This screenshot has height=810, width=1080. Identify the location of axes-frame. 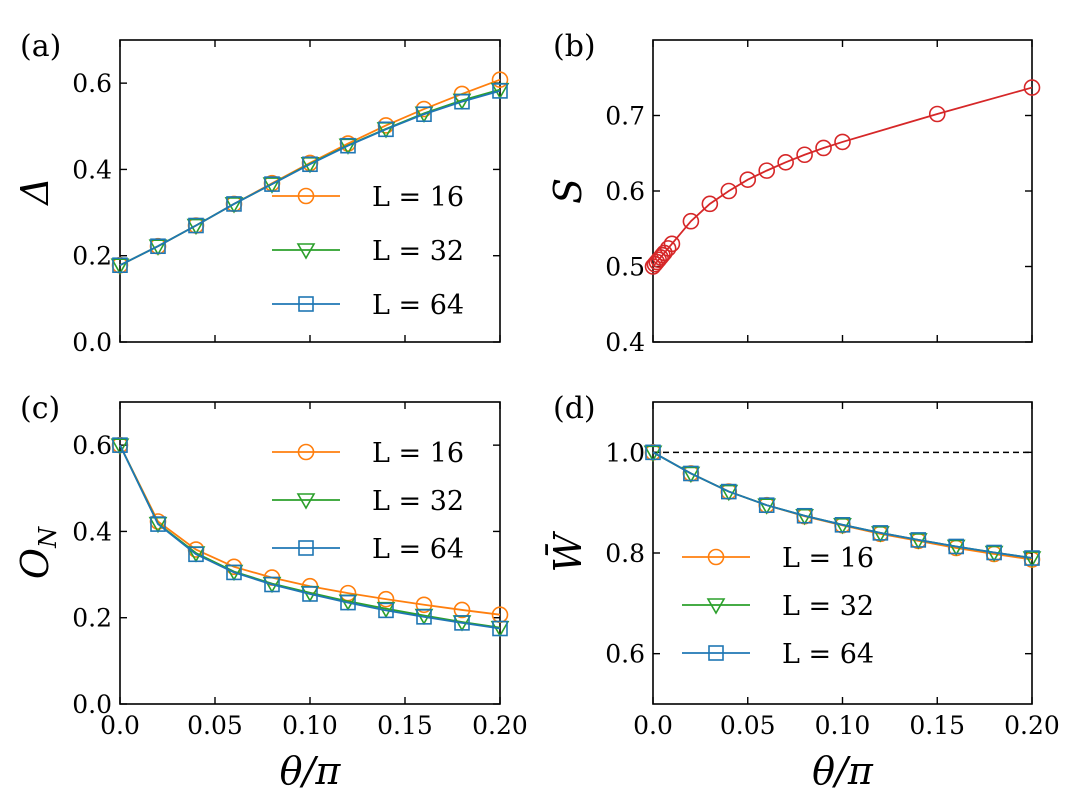
(842, 191).